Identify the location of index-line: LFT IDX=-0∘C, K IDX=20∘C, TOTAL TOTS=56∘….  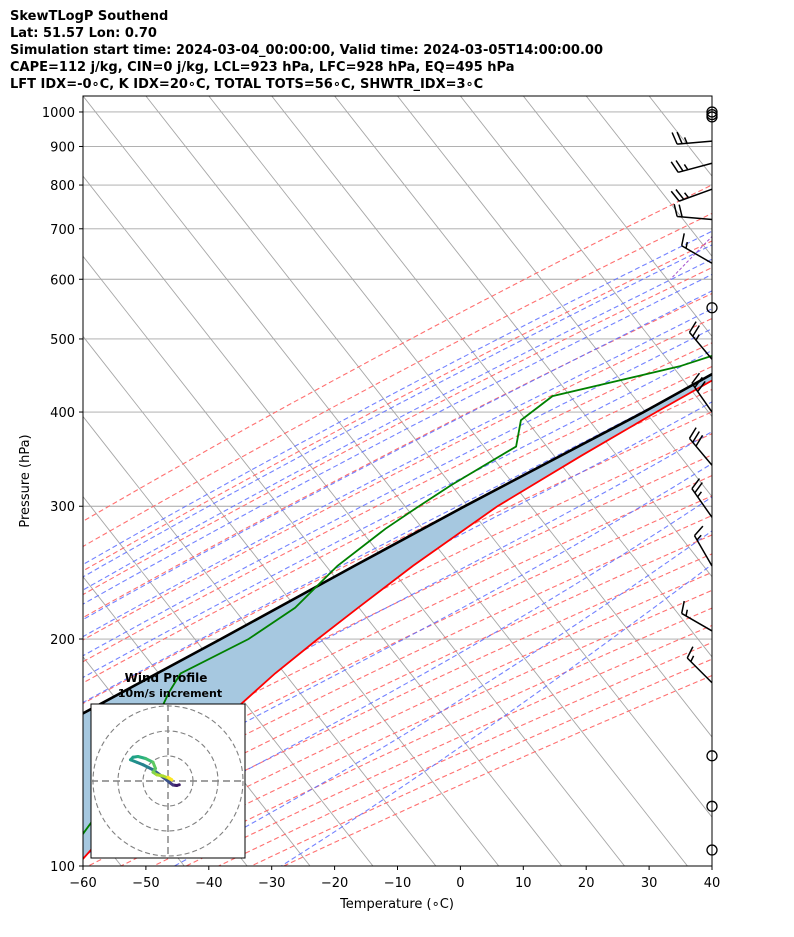
(247, 84).